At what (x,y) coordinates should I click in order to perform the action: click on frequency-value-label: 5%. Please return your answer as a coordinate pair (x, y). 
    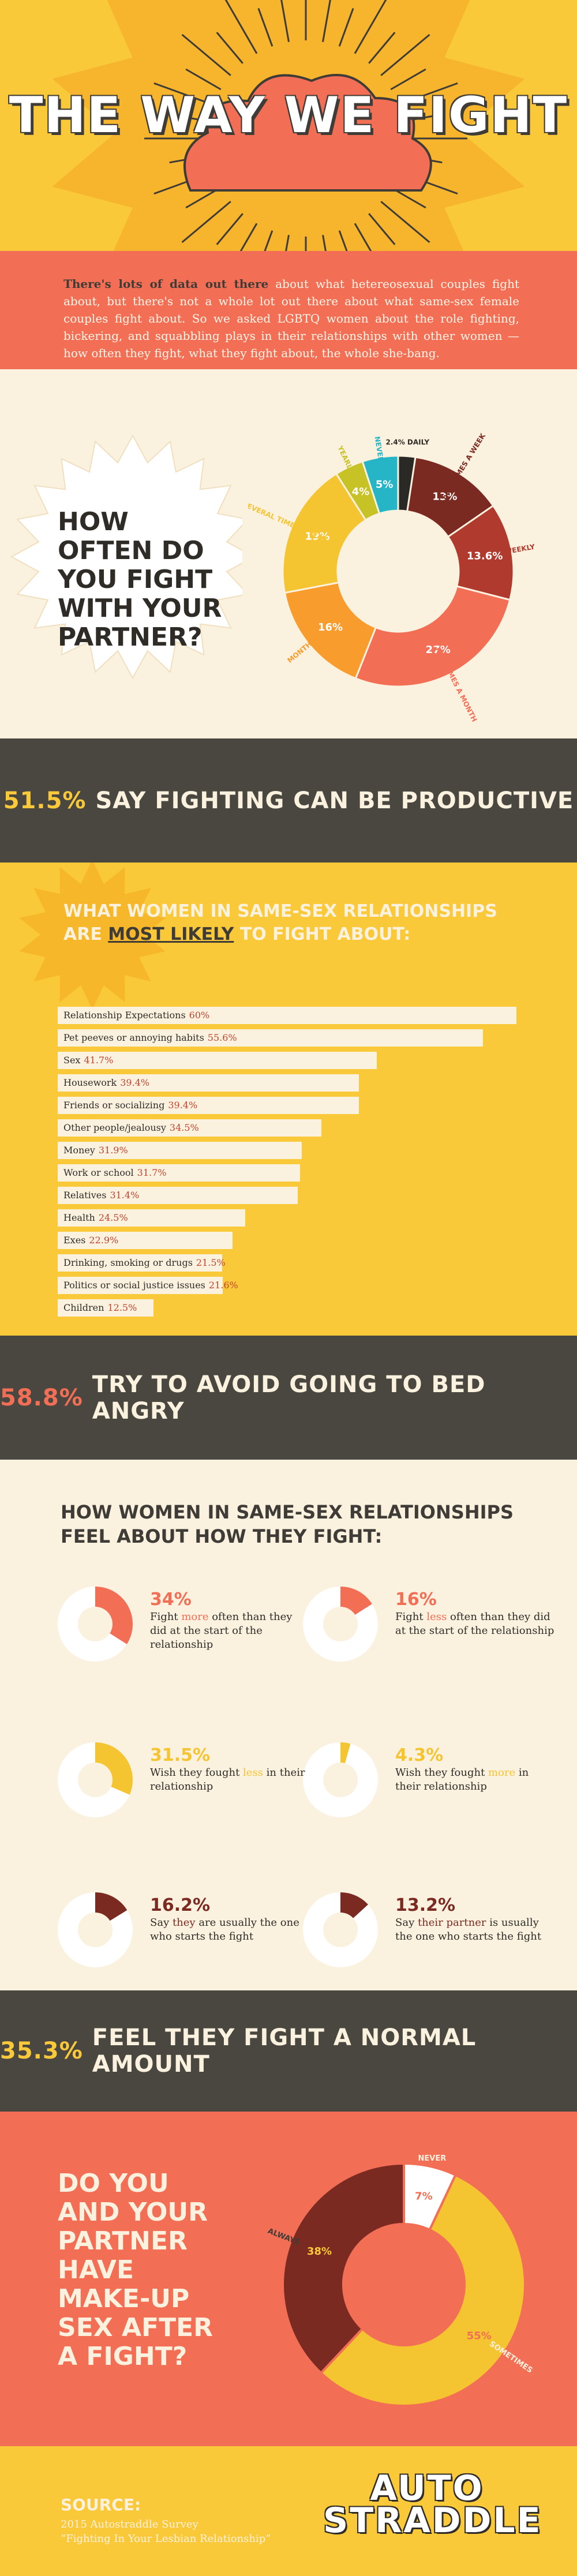
    Looking at the image, I should click on (385, 484).